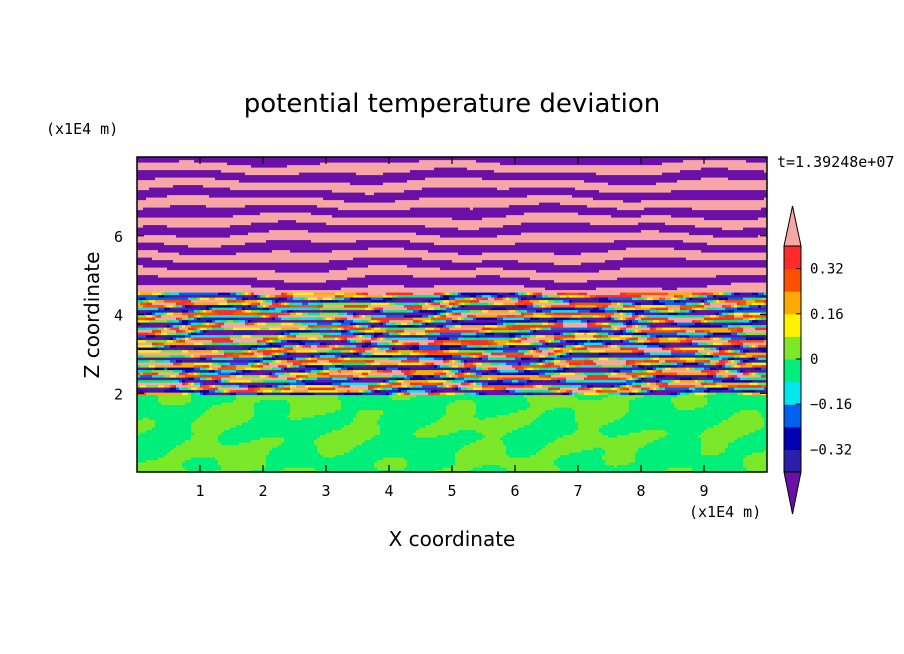  I want to click on colorbar-band, so click(792, 393).